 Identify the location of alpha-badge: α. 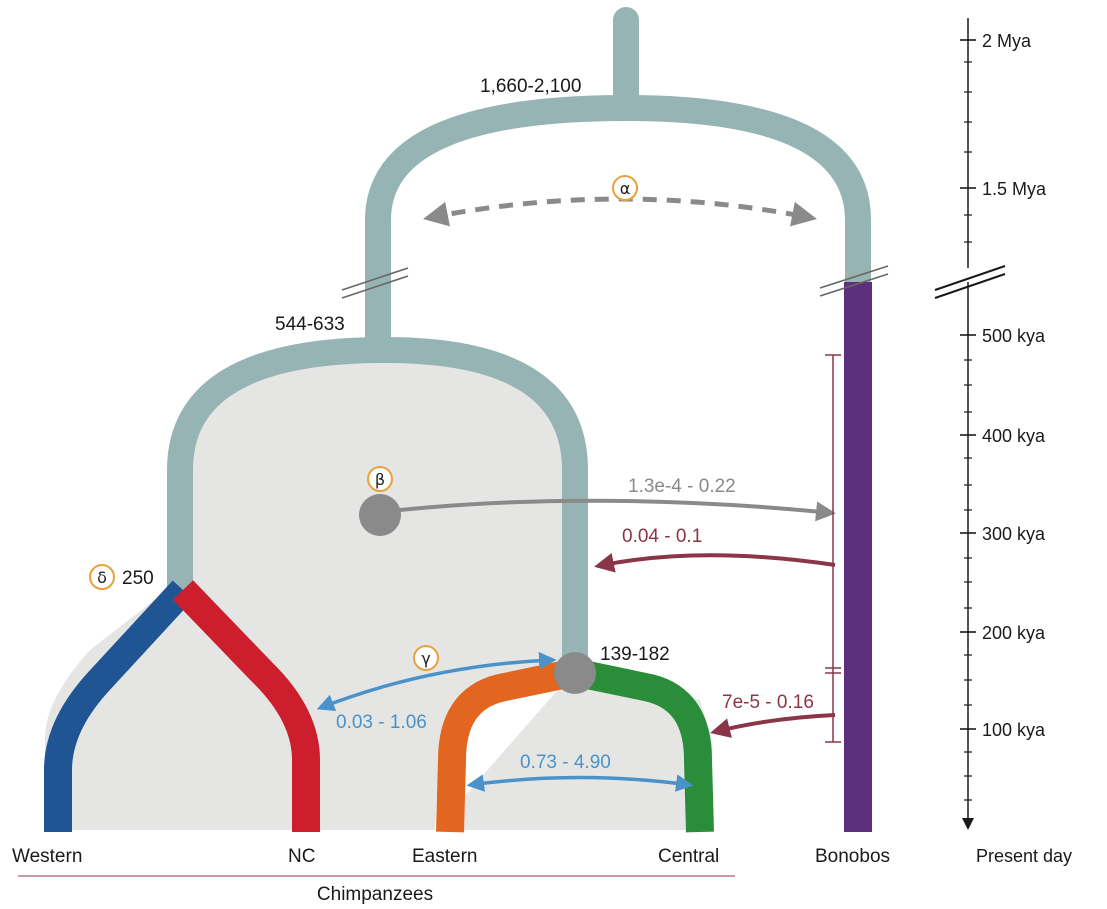
(625, 188).